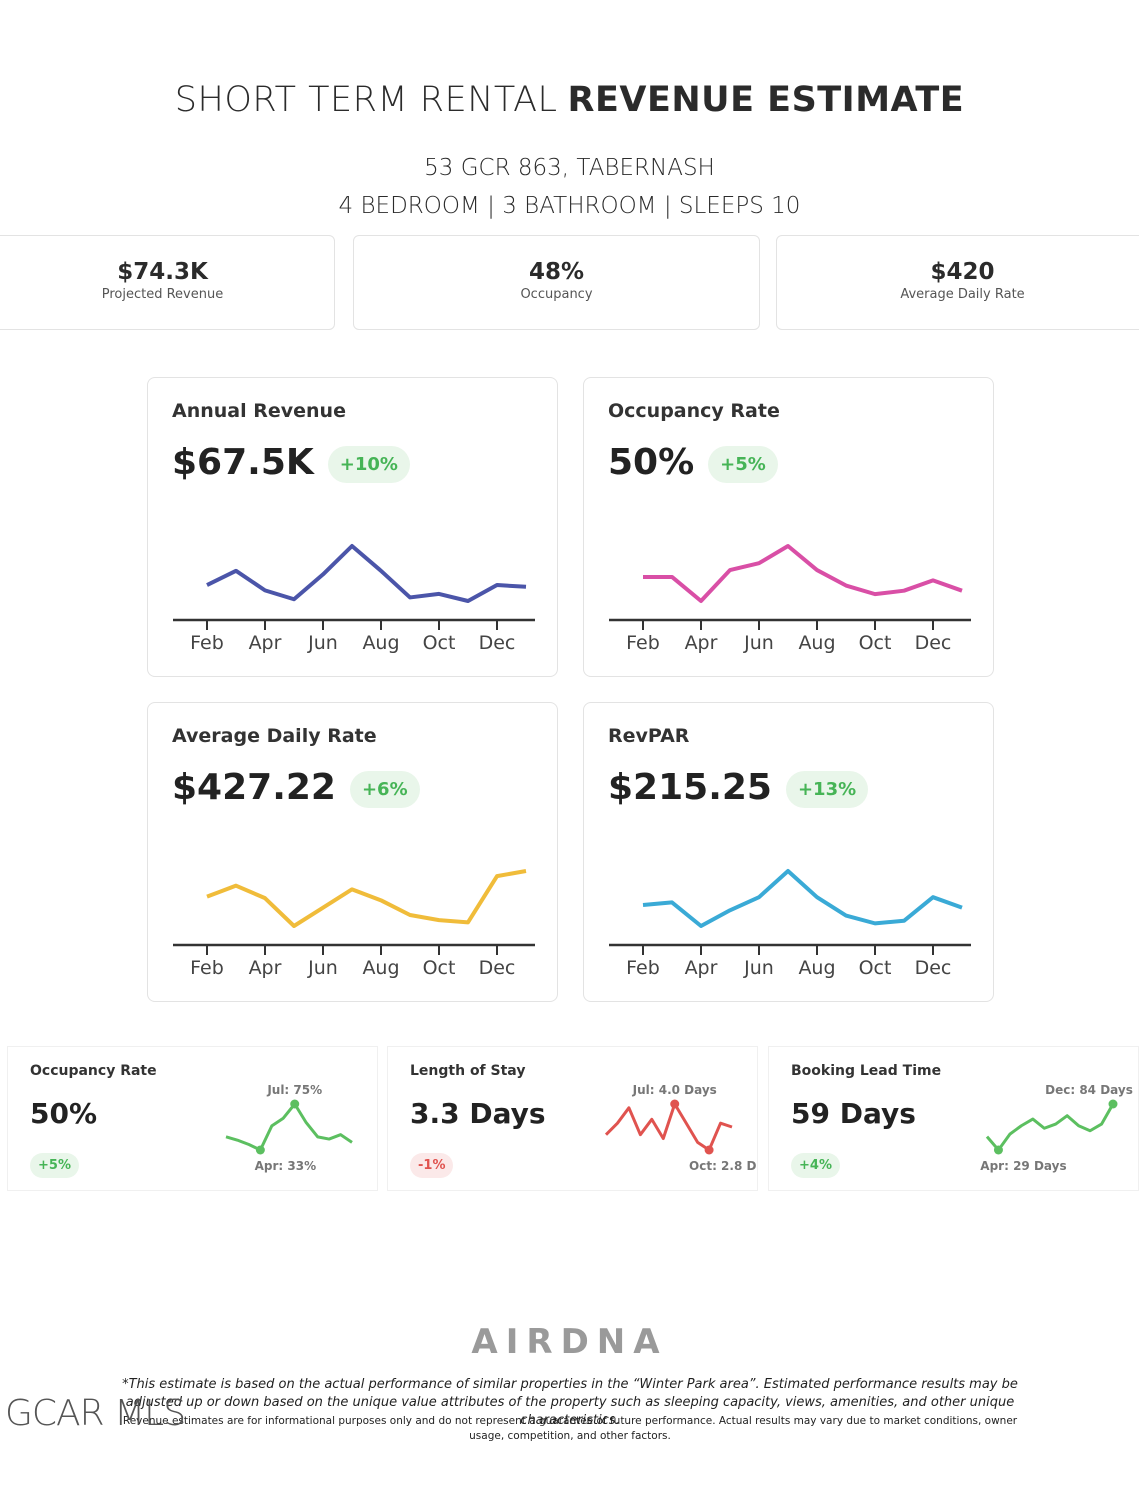 This screenshot has height=1485, width=1139. What do you see at coordinates (766, 100) in the screenshot?
I see `title-bold: REVENUE ESTIMATE` at bounding box center [766, 100].